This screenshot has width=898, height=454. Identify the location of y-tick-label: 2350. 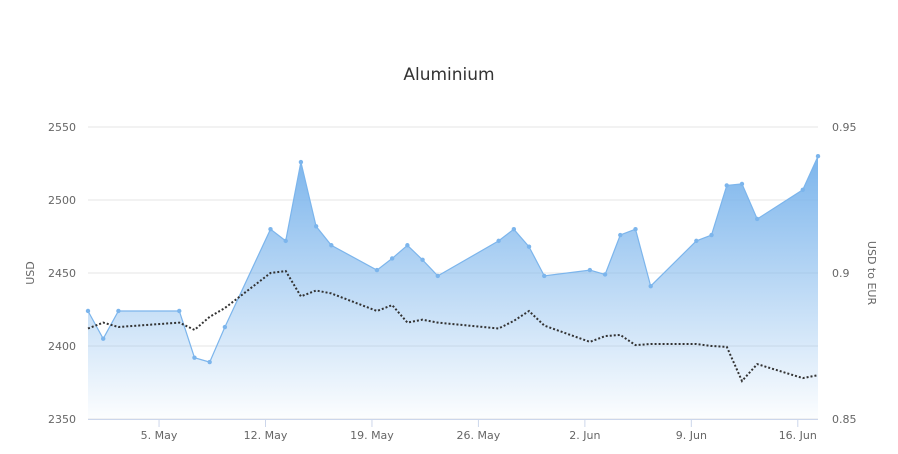
(62, 419).